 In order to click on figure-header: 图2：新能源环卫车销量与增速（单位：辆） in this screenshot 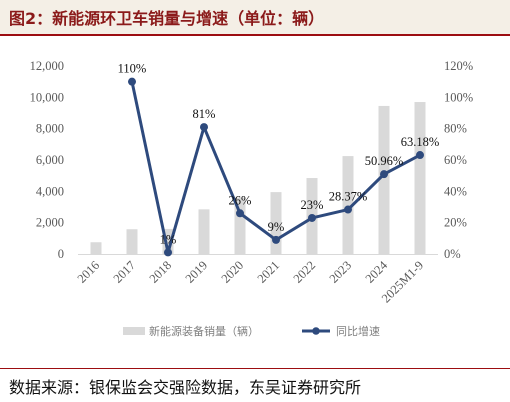, I will do `click(255, 18)`.